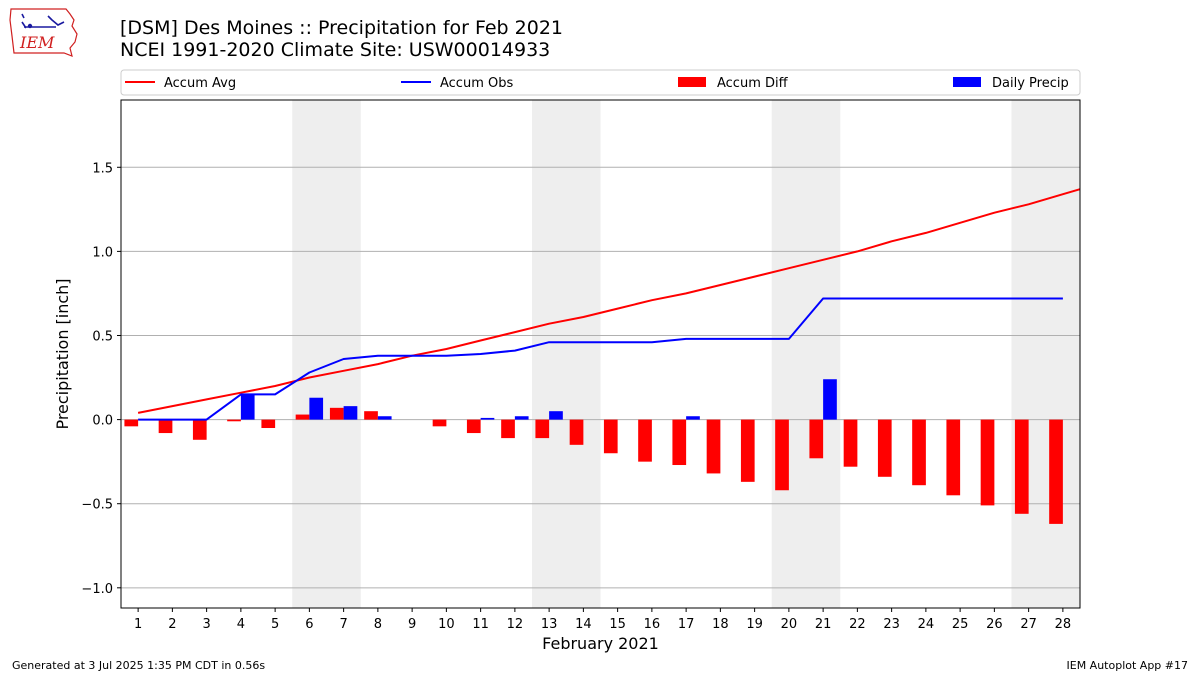 The image size is (1200, 675). I want to click on iowa-state-outline-icon: IEM, so click(43, 32).